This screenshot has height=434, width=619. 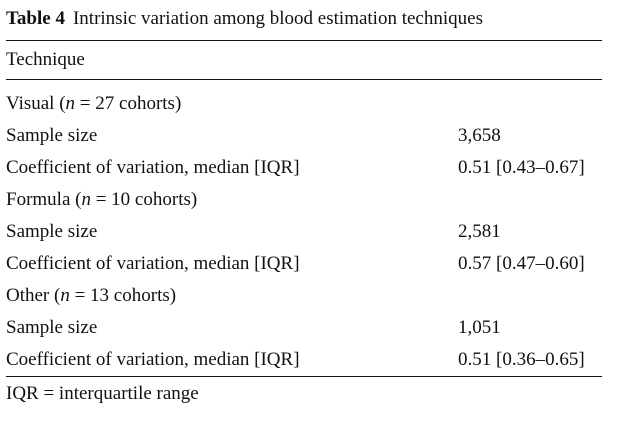 What do you see at coordinates (304, 376) in the screenshot?
I see `bottom-rule` at bounding box center [304, 376].